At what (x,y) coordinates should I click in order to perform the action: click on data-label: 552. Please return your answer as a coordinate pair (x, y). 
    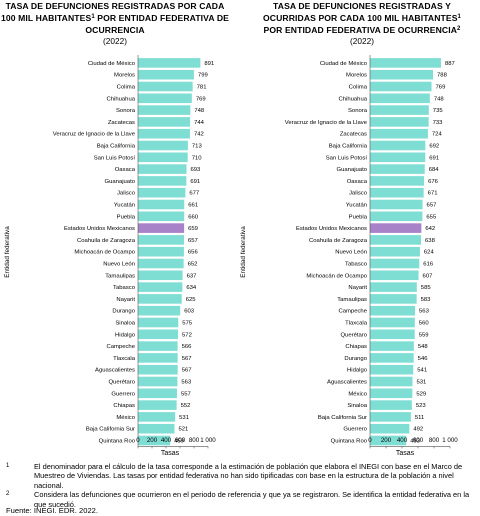
    Looking at the image, I should click on (186, 406).